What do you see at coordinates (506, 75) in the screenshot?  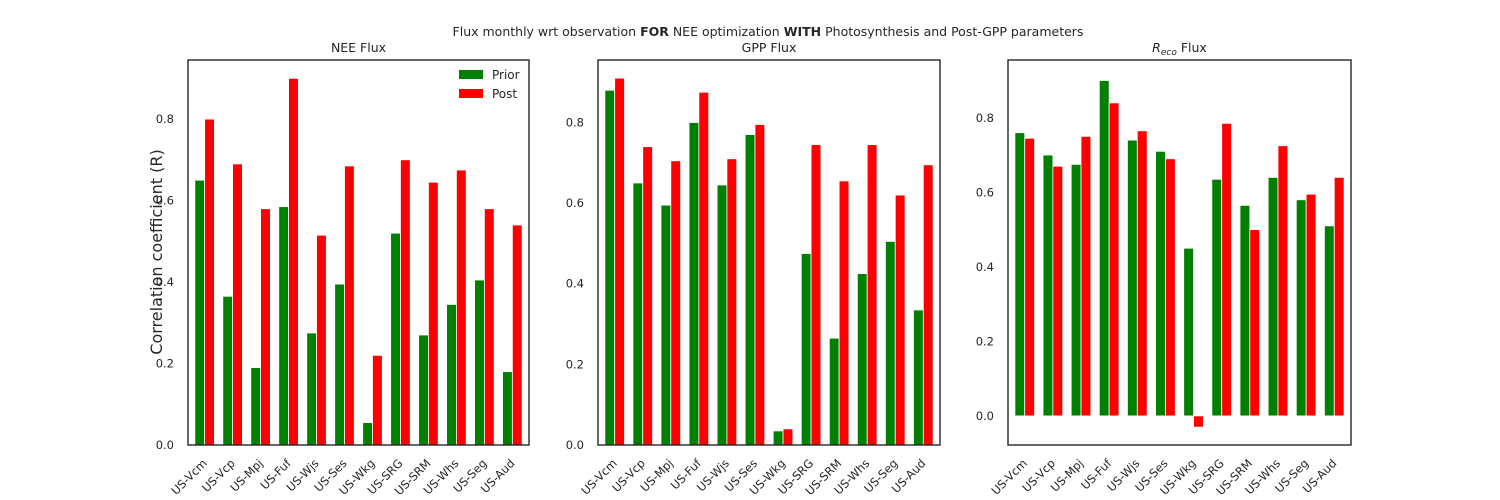 I see `legend-label-prior: Prior` at bounding box center [506, 75].